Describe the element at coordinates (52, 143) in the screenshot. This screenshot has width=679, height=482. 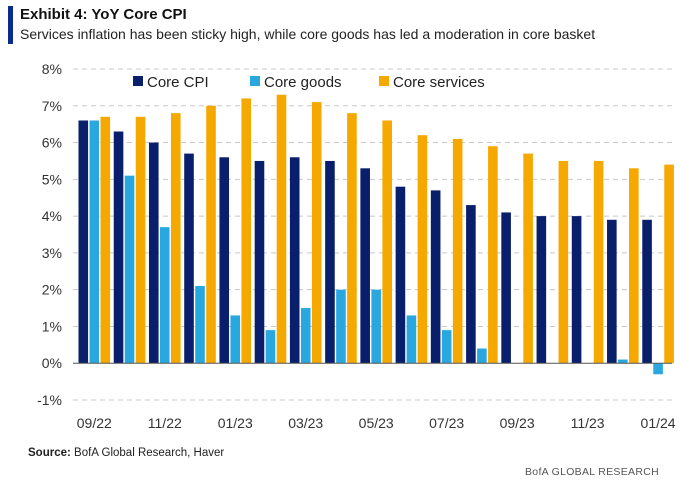
I see `y-tick-label: 6%` at that location.